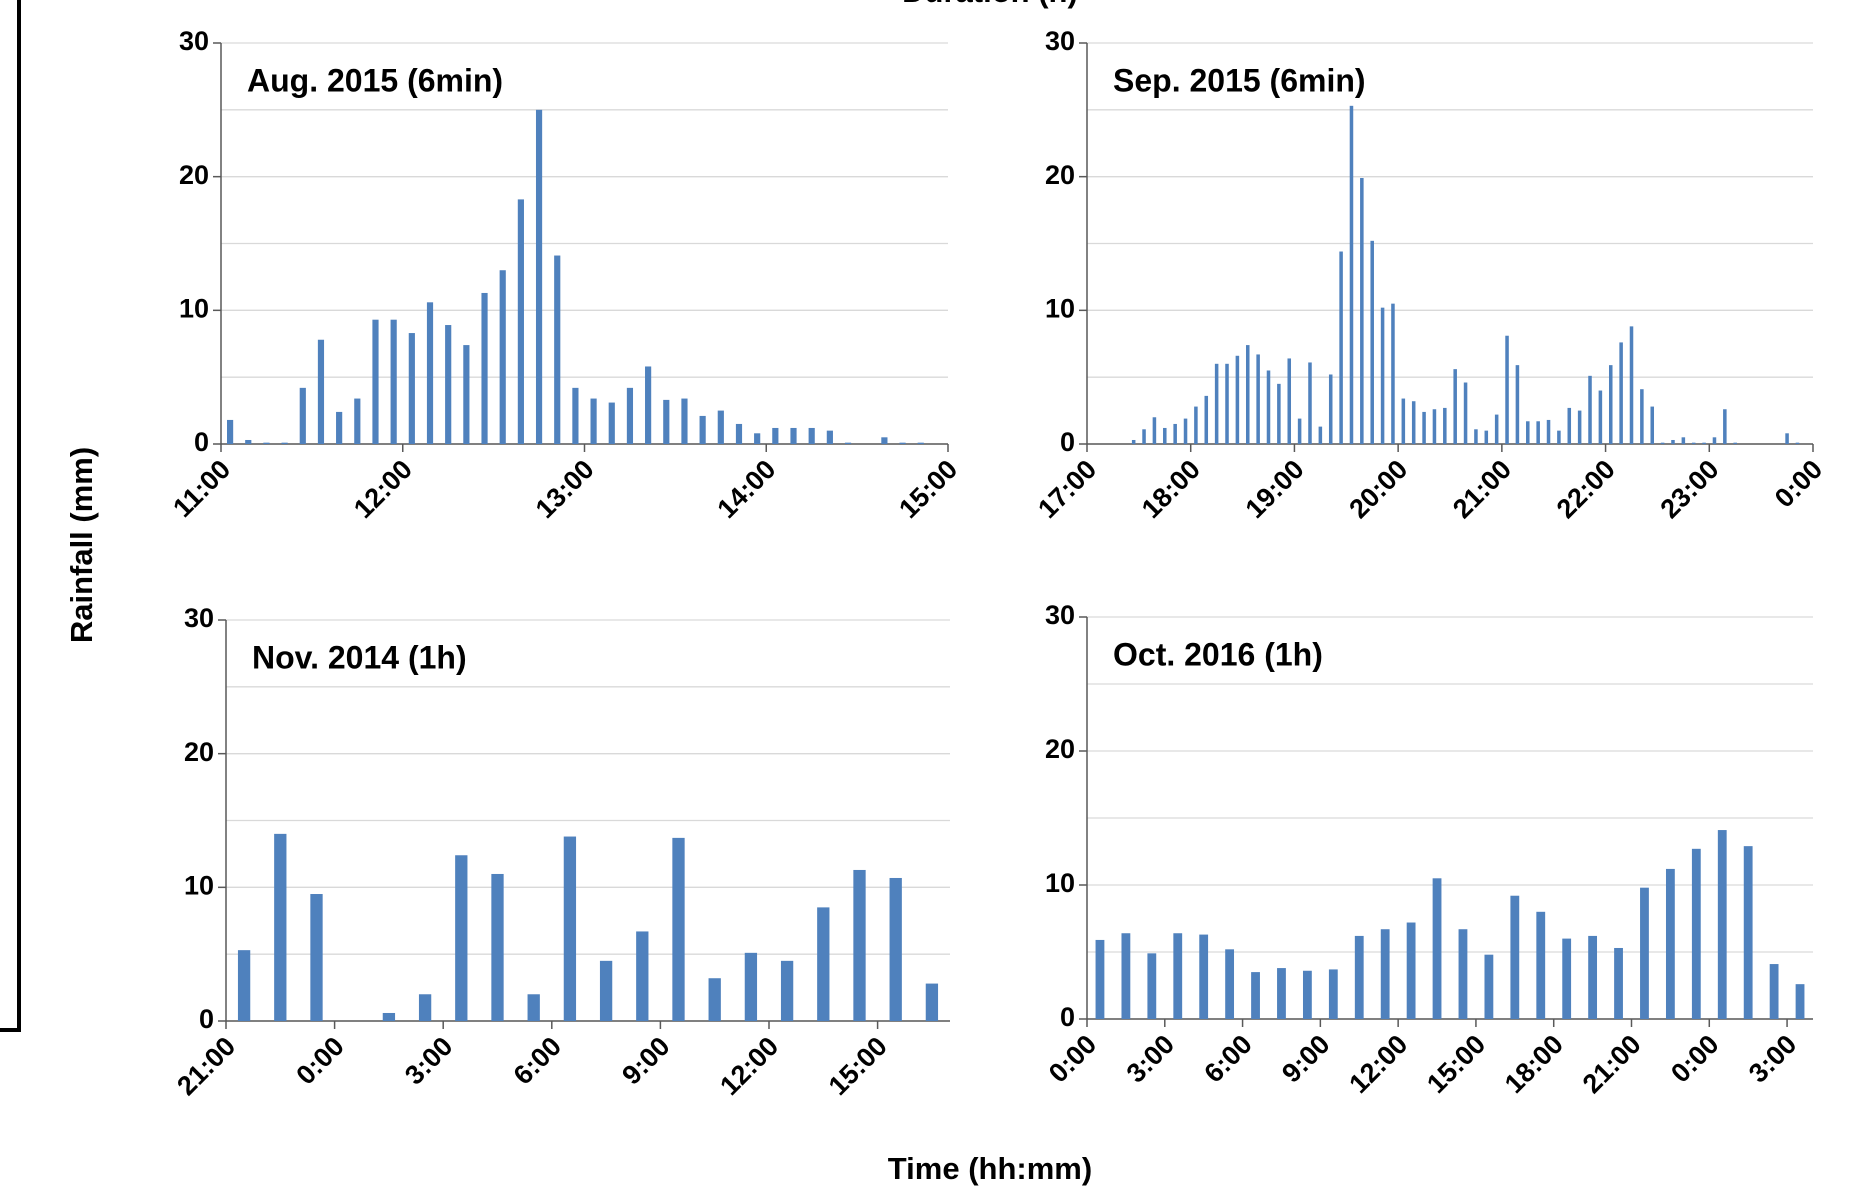 Image resolution: width=1857 pixels, height=1188 pixels. Describe the element at coordinates (359, 657) in the screenshot. I see `panel-title: Nov. 2014 (1h)` at that location.